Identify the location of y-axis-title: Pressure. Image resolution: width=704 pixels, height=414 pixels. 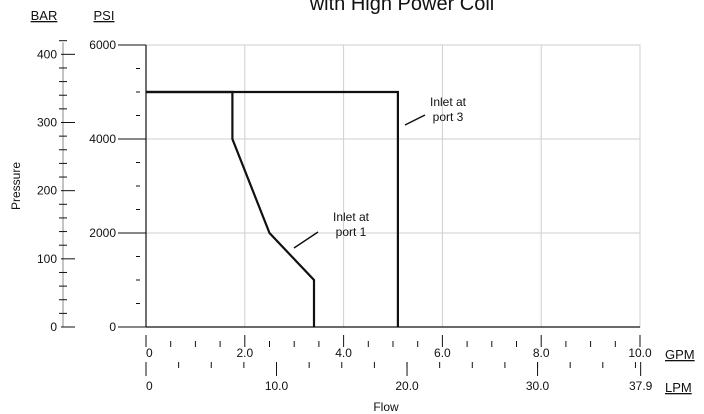
(16, 186).